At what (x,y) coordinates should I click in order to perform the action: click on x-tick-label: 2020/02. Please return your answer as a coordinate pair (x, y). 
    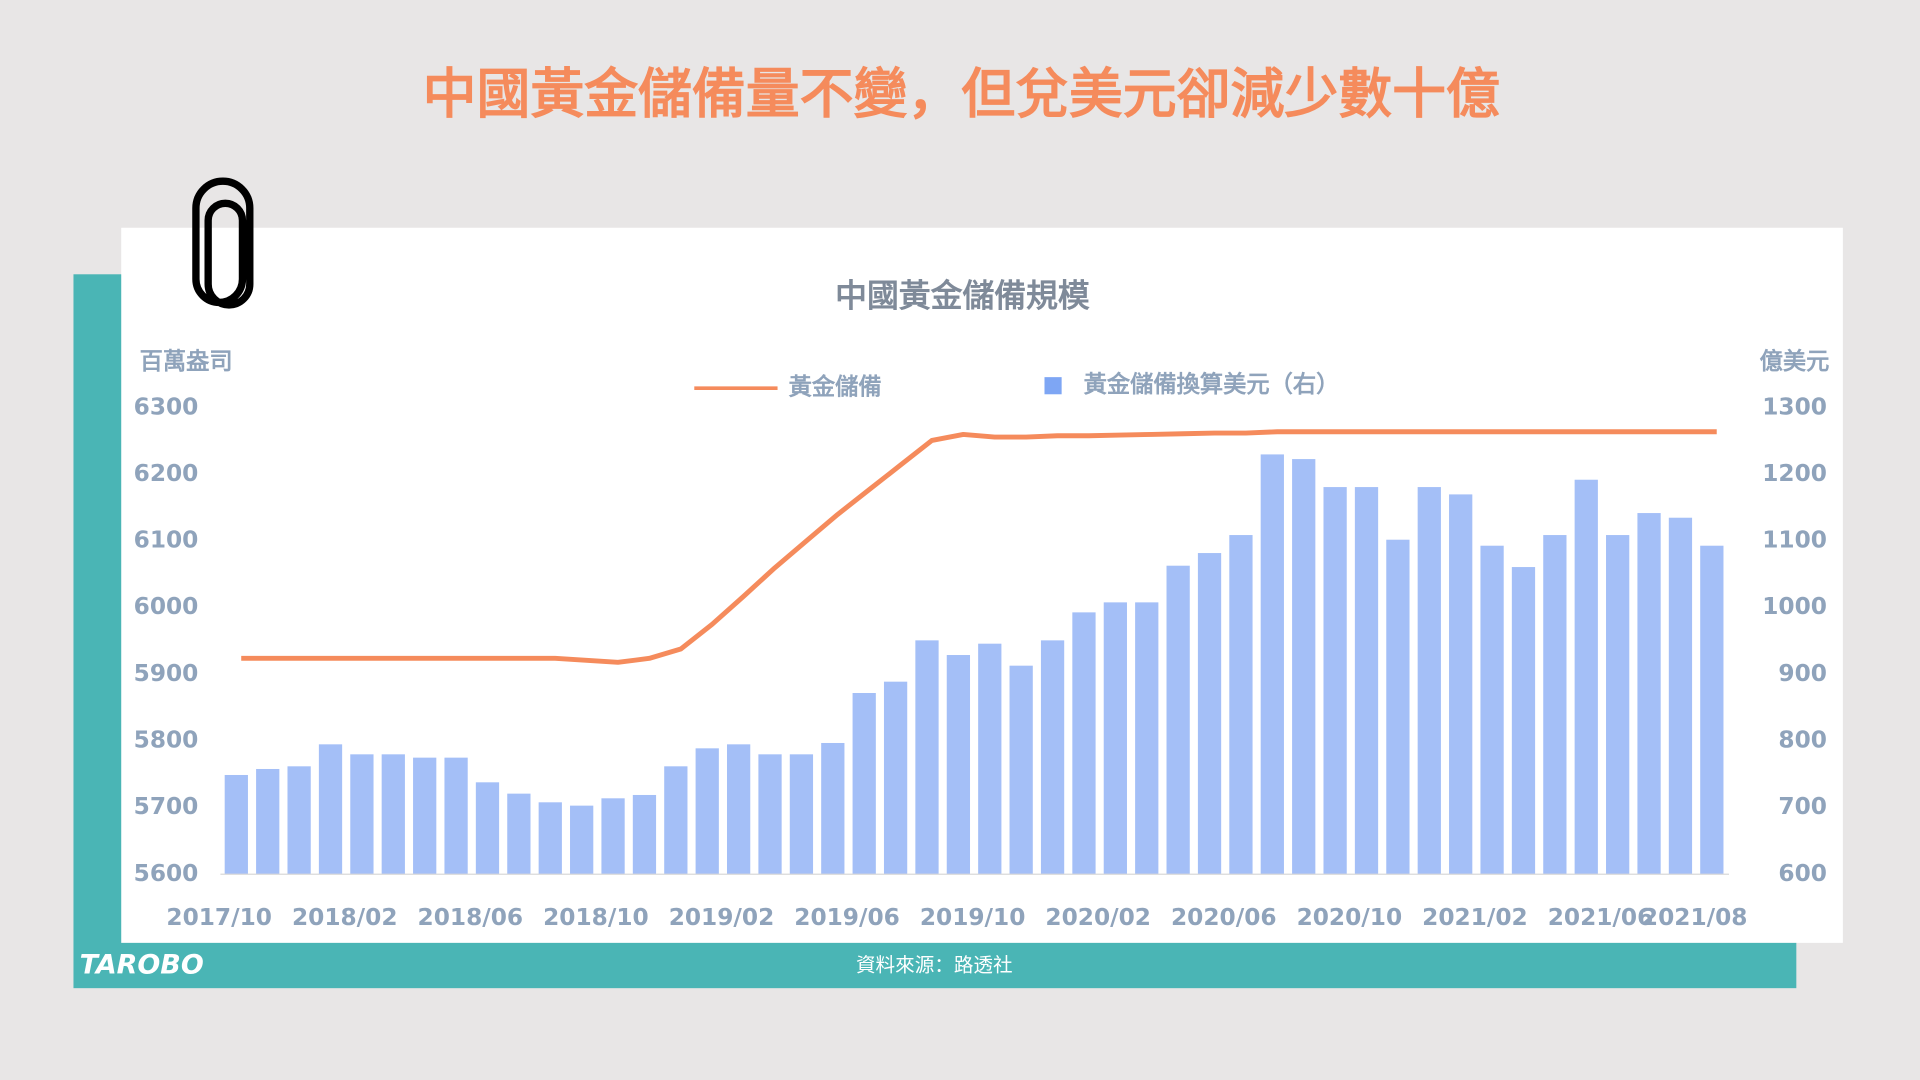
    Looking at the image, I should click on (1098, 917).